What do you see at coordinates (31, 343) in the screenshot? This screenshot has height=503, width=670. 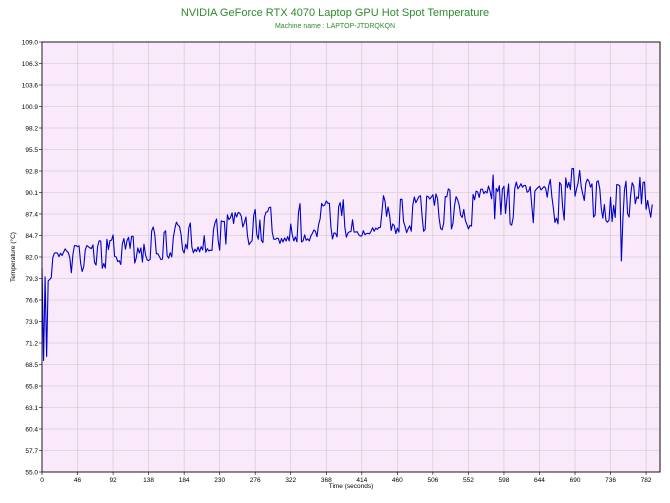 I see `y-tick-label: 71.2` at bounding box center [31, 343].